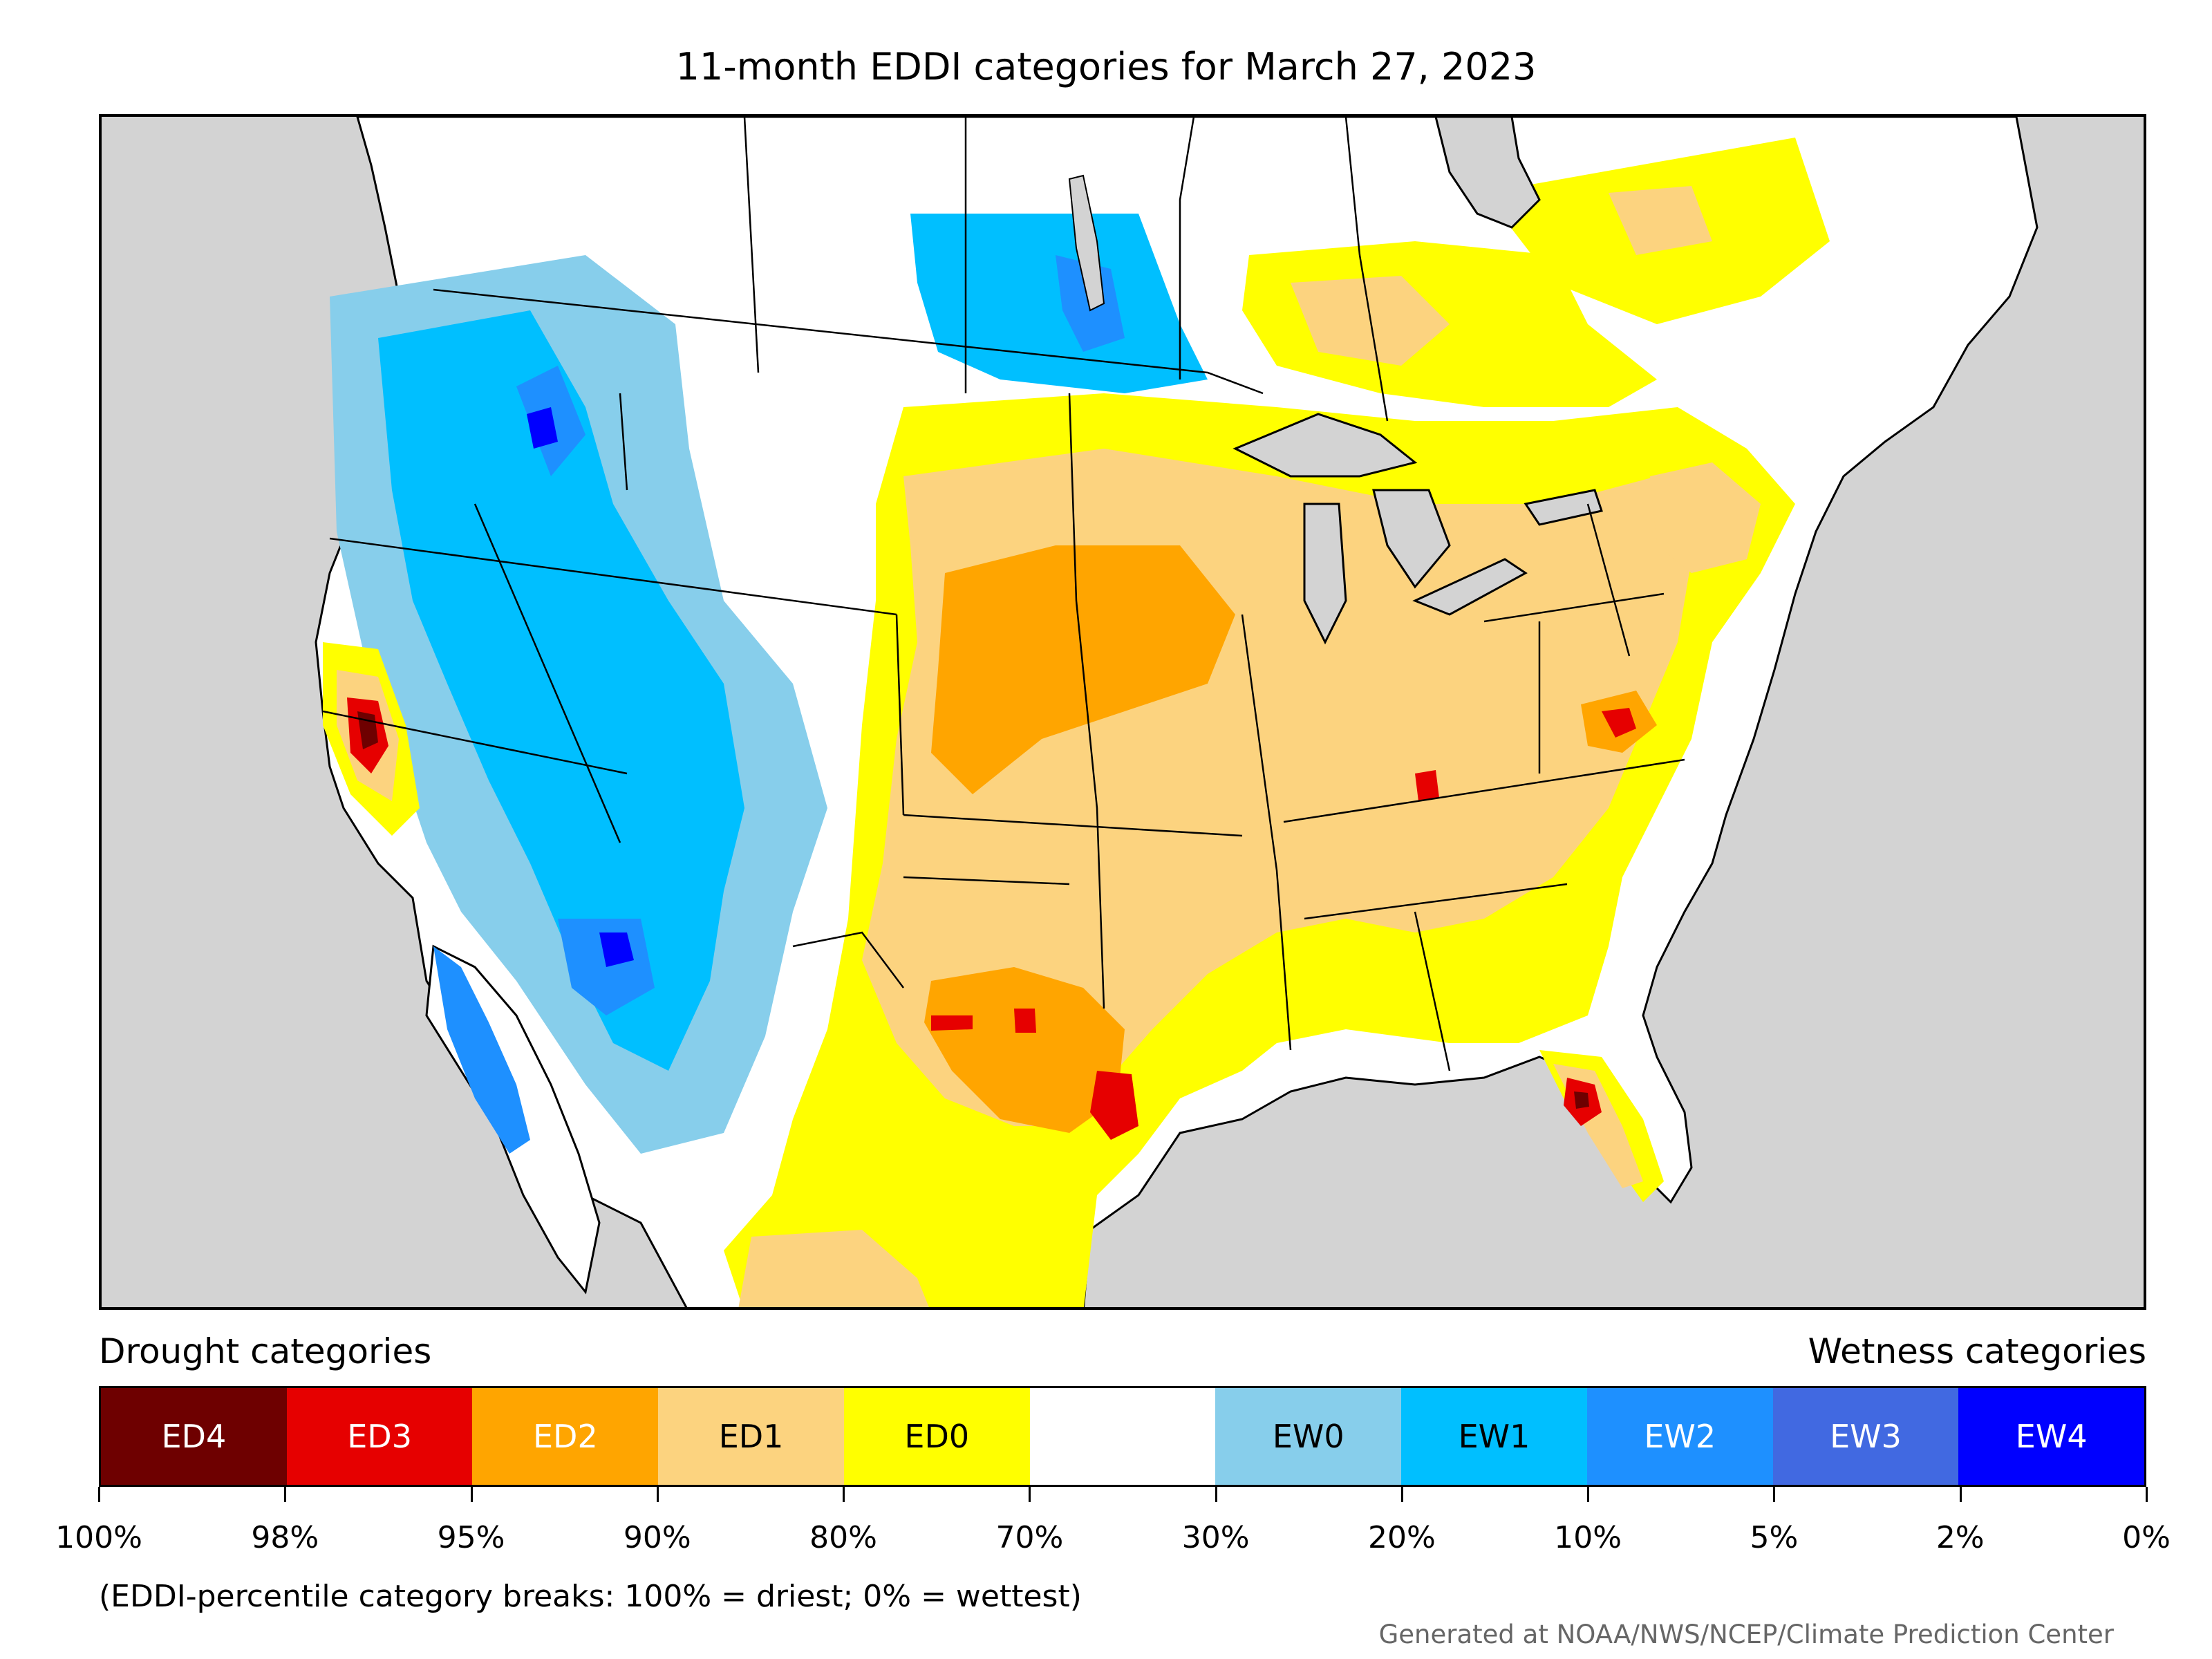 The image size is (2212, 1659). Describe the element at coordinates (657, 1537) in the screenshot. I see `tick-label: 90%` at that location.